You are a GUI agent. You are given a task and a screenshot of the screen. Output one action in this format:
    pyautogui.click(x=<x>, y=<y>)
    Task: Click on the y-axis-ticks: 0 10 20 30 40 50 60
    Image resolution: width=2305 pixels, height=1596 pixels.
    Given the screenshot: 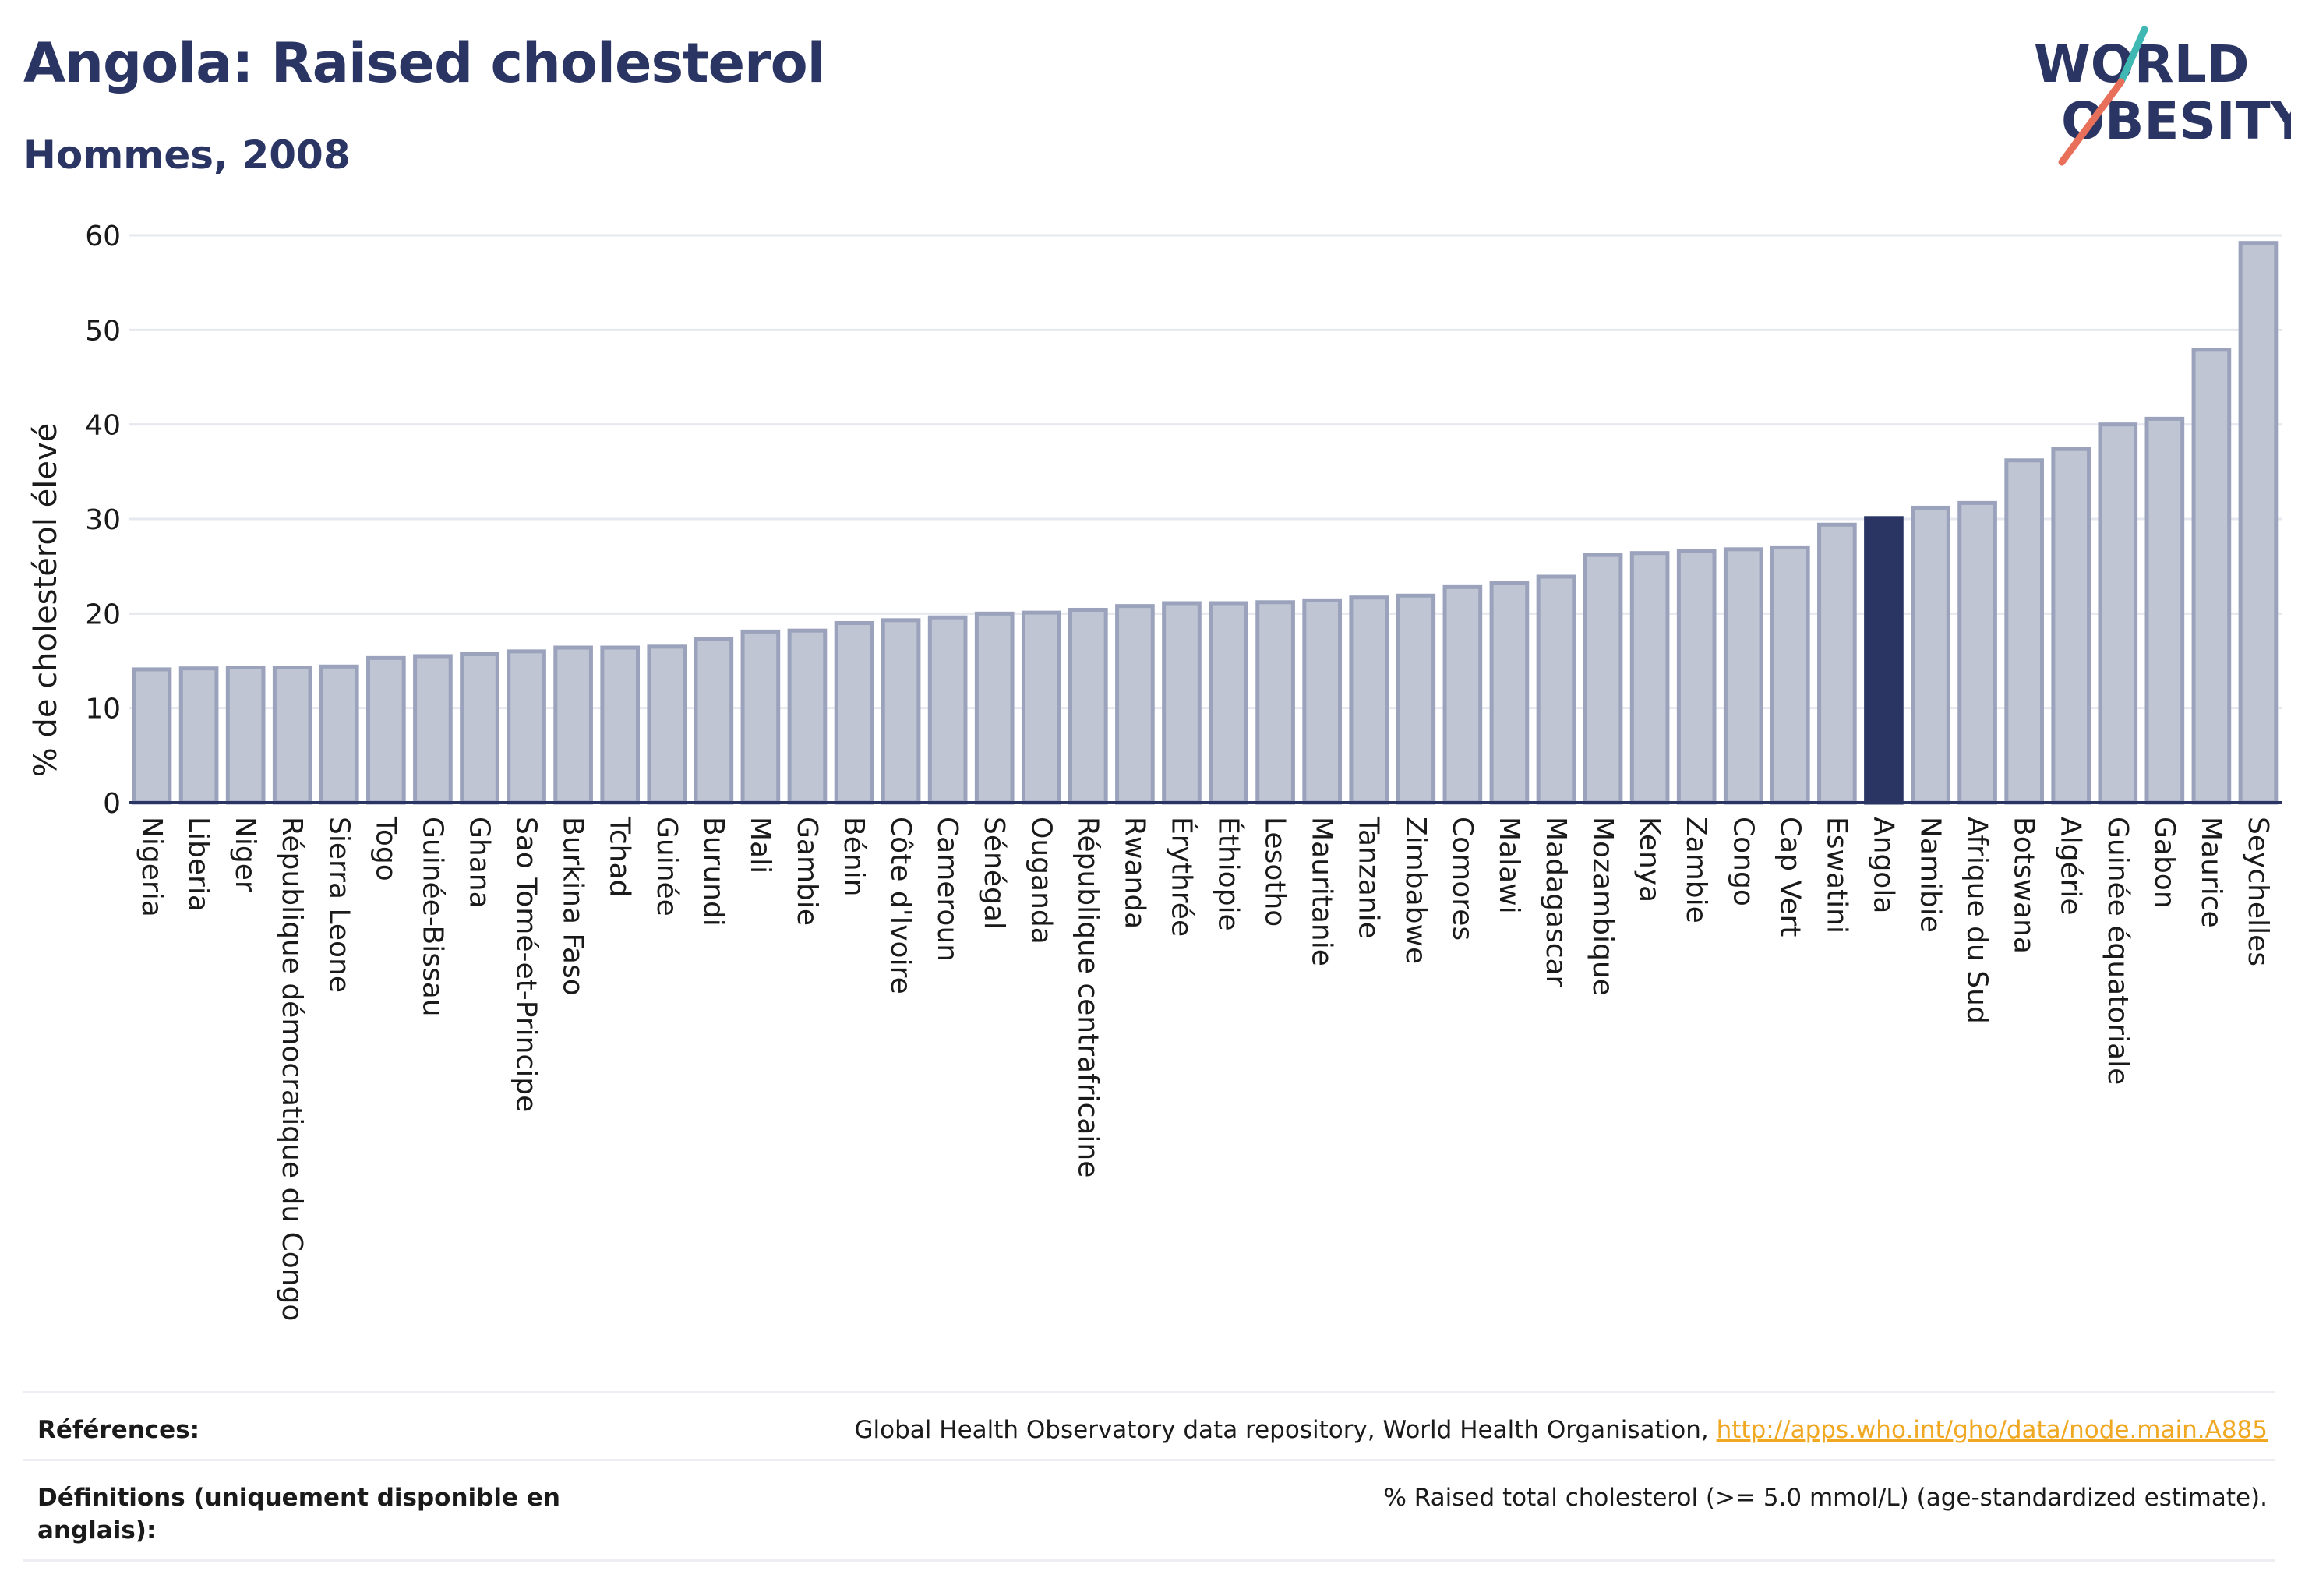 What is the action you would take?
    pyautogui.click(x=103, y=520)
    